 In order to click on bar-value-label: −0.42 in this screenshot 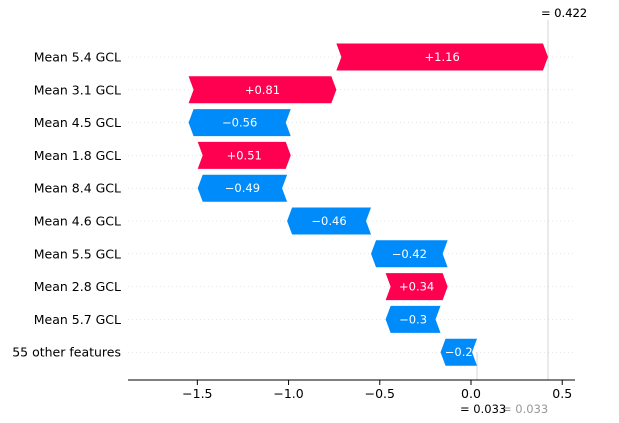, I will do `click(409, 254)`.